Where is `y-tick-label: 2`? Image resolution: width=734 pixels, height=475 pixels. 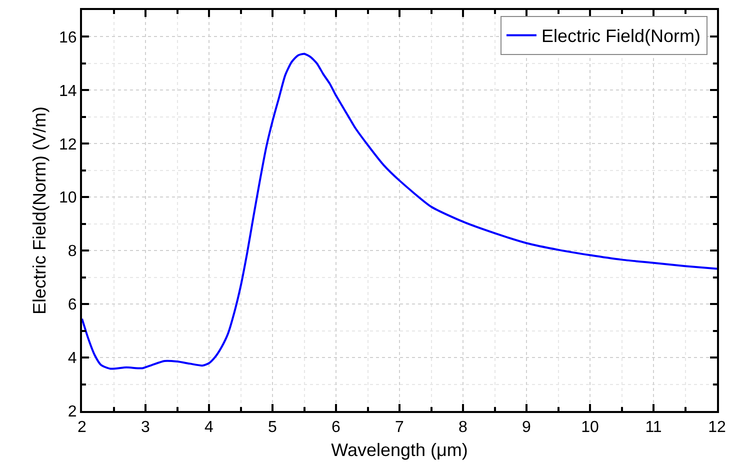
y-tick-label: 2 is located at coordinates (72, 412).